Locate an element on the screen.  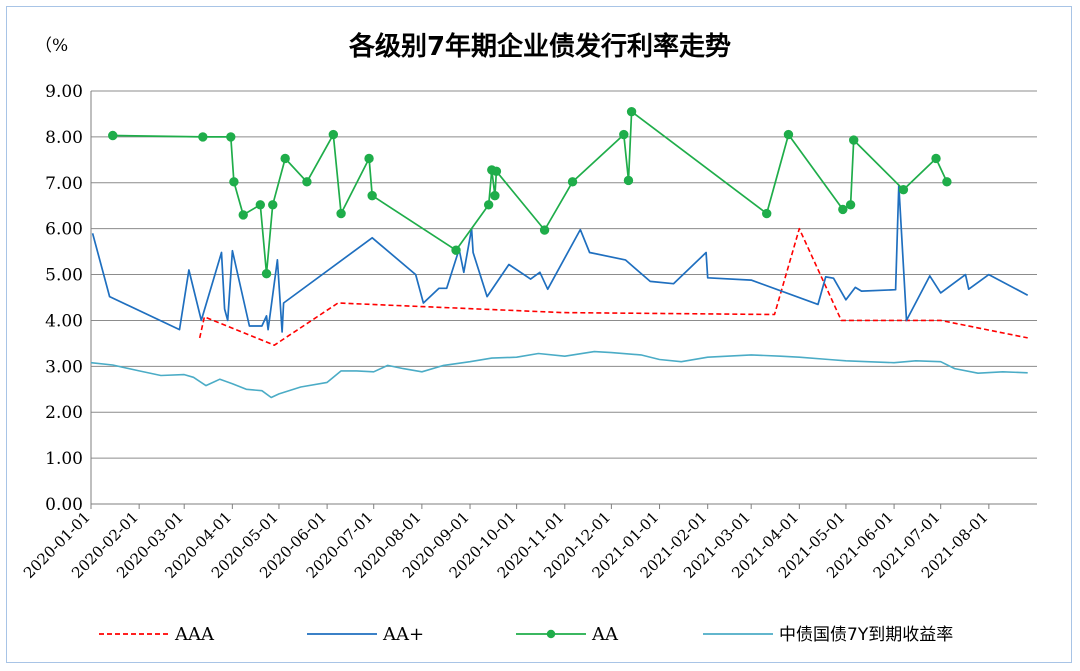
legend-label: AA+ is located at coordinates (403, 634).